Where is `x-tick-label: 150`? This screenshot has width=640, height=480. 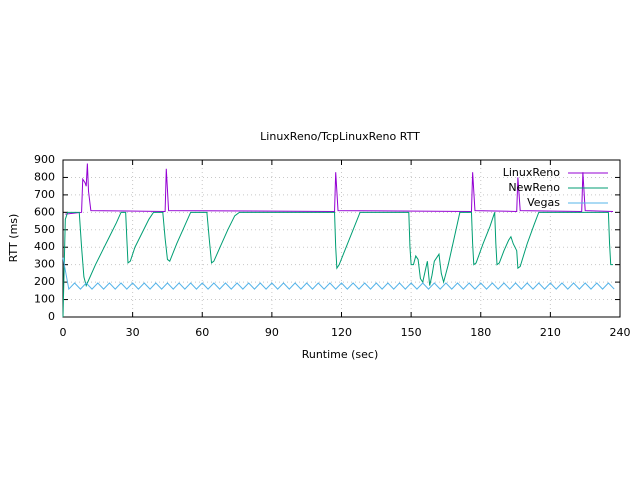
x-tick-label: 150 is located at coordinates (411, 332).